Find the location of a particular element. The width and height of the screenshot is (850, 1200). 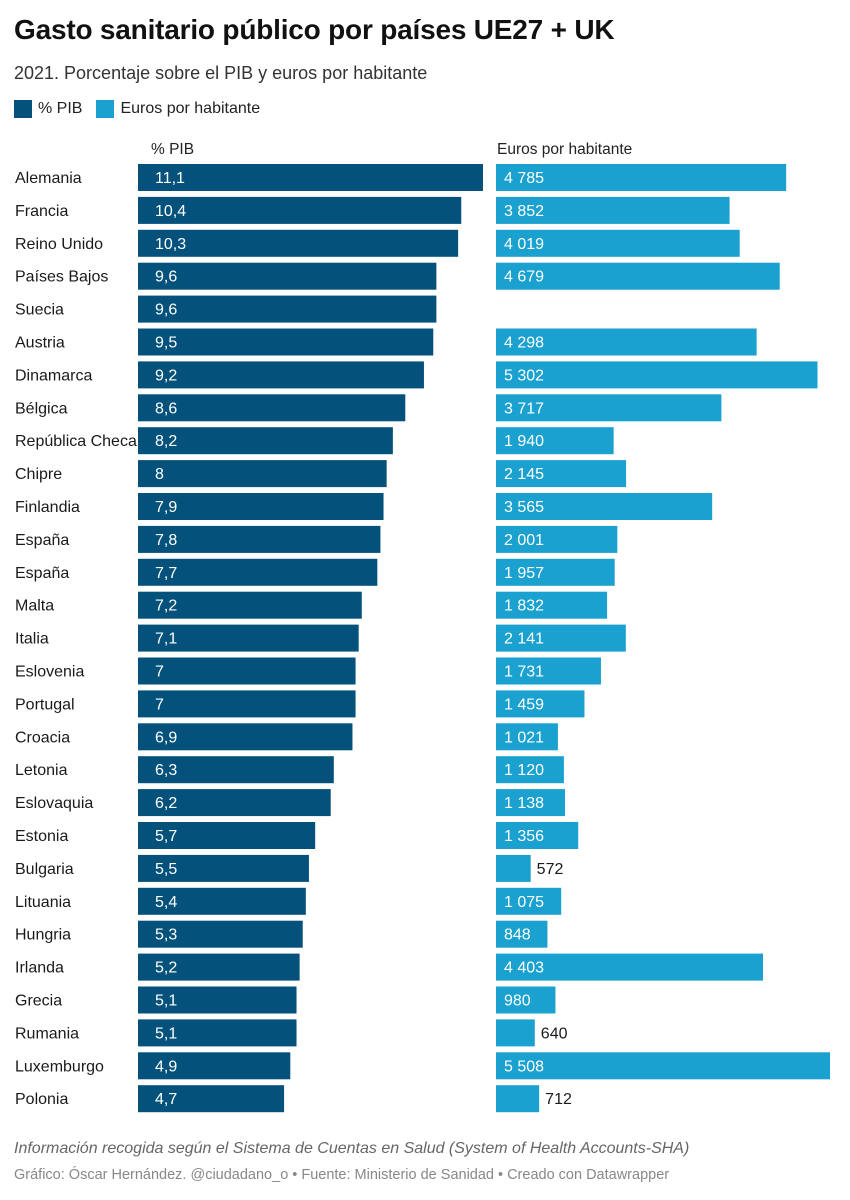

bar-label-pib: 10,3 is located at coordinates (170, 244).